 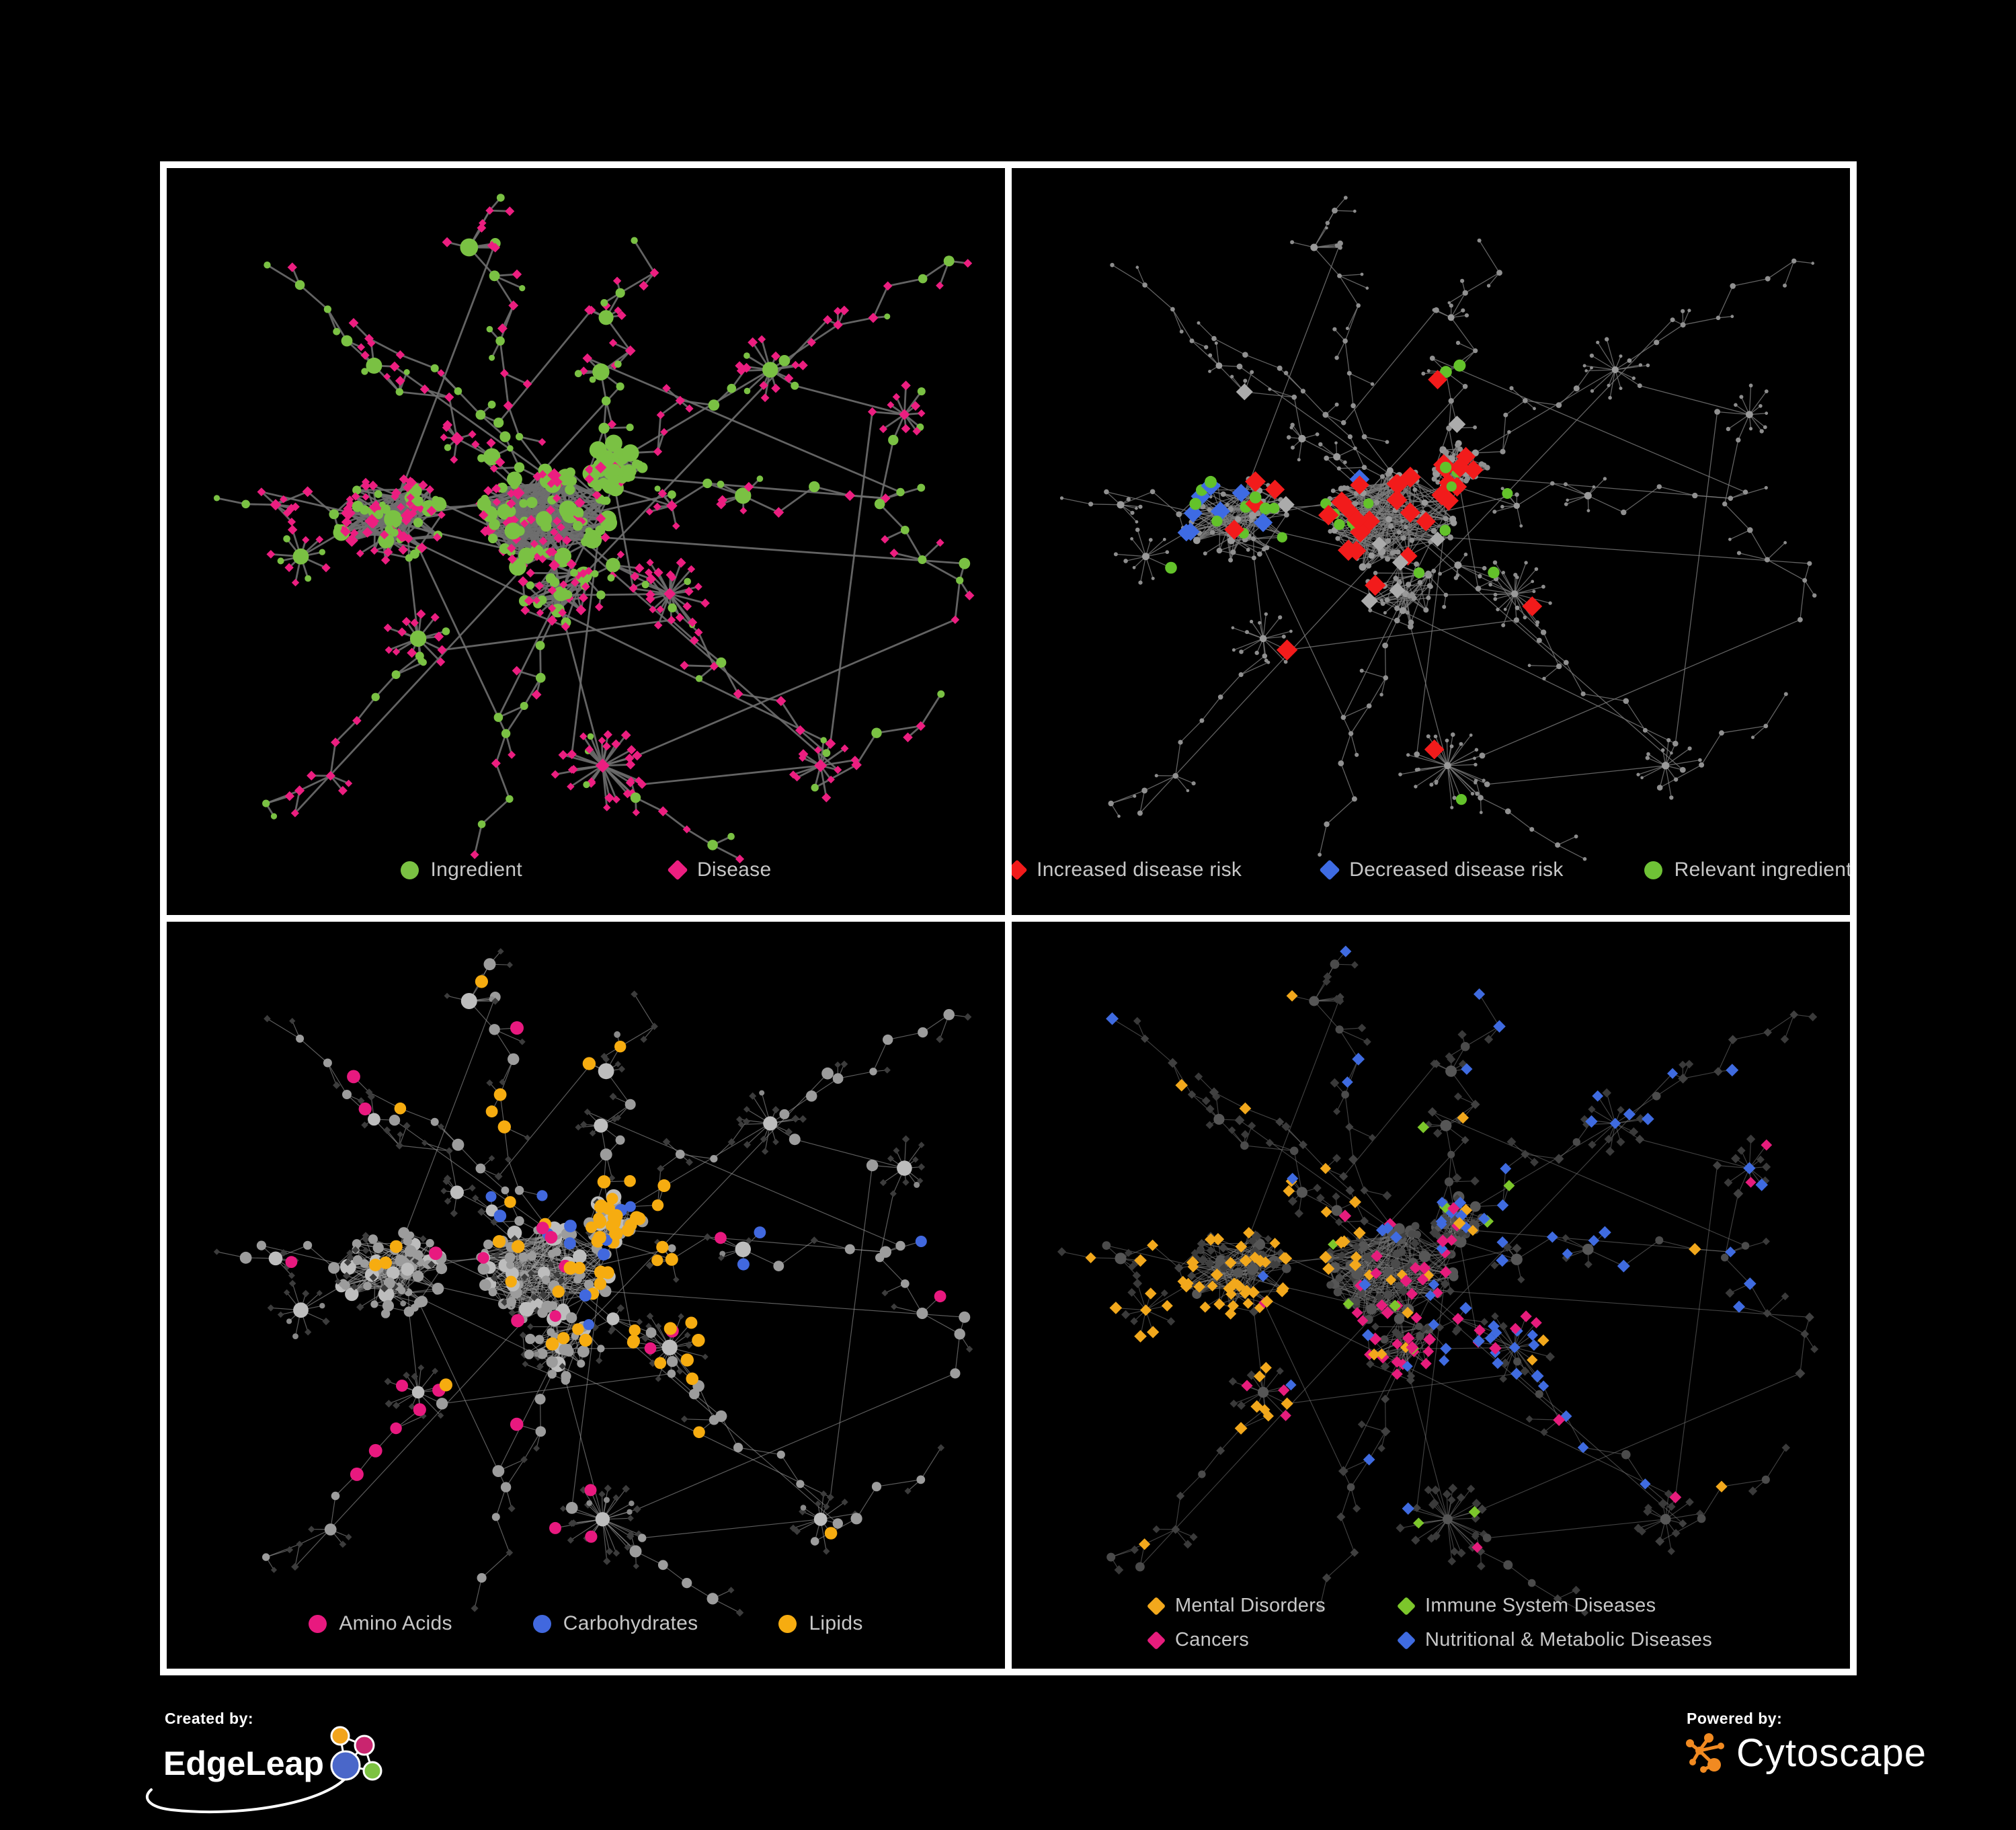 I want to click on legend-item-cancers: Cancers, so click(x=1238, y=1640).